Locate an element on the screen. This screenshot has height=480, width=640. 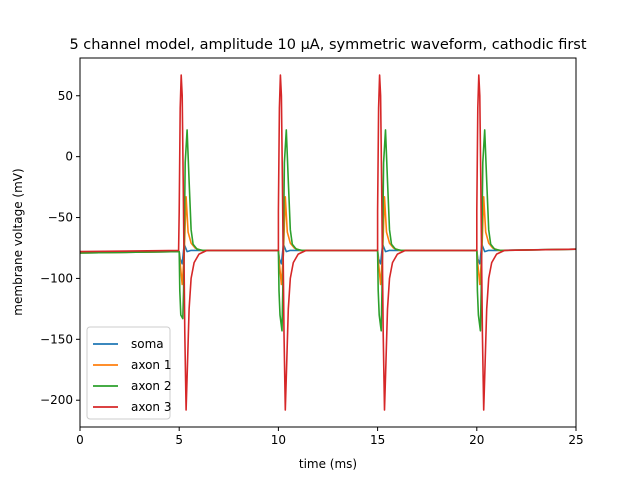
y-tick-label: 0 is located at coordinates (69, 157).